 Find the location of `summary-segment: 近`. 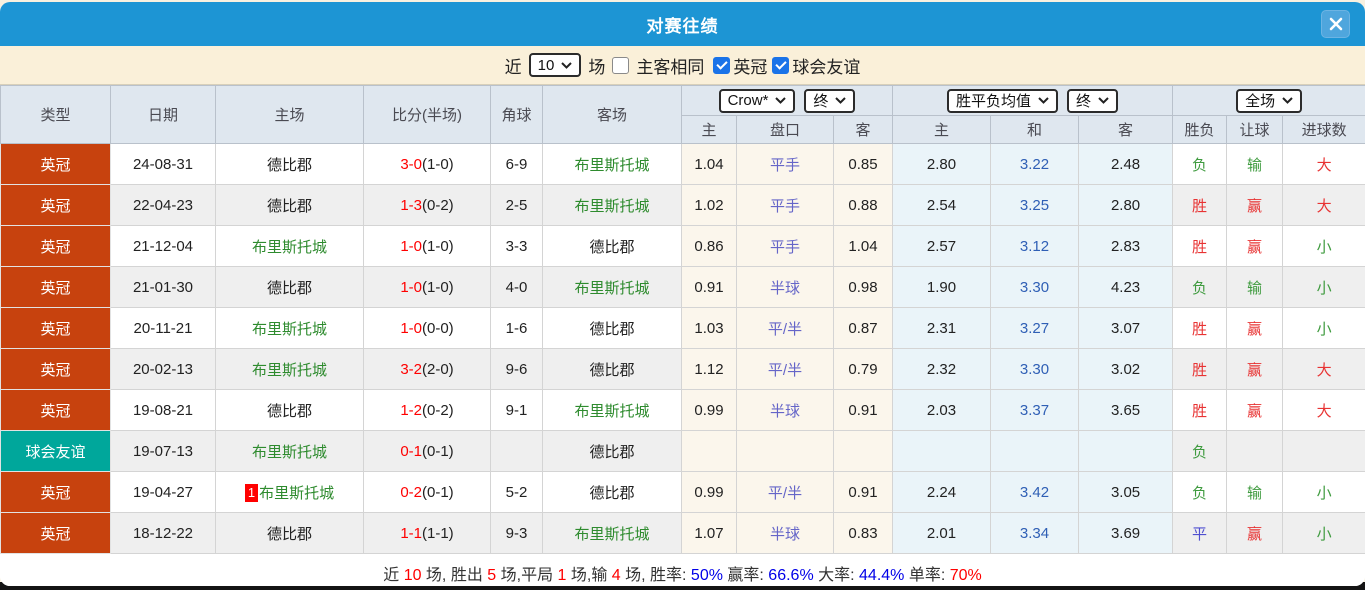

summary-segment: 近 is located at coordinates (393, 575).